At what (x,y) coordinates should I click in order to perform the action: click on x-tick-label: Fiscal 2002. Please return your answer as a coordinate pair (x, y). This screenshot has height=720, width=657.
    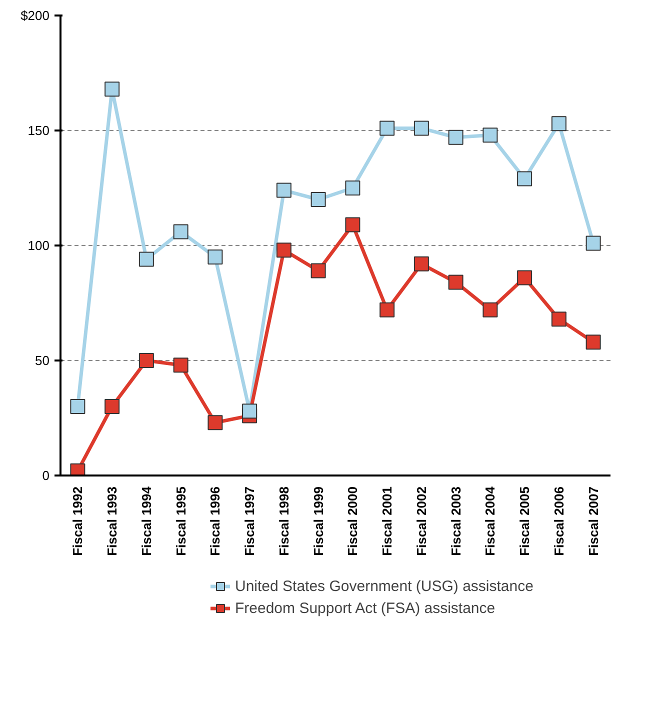
    Looking at the image, I should click on (421, 521).